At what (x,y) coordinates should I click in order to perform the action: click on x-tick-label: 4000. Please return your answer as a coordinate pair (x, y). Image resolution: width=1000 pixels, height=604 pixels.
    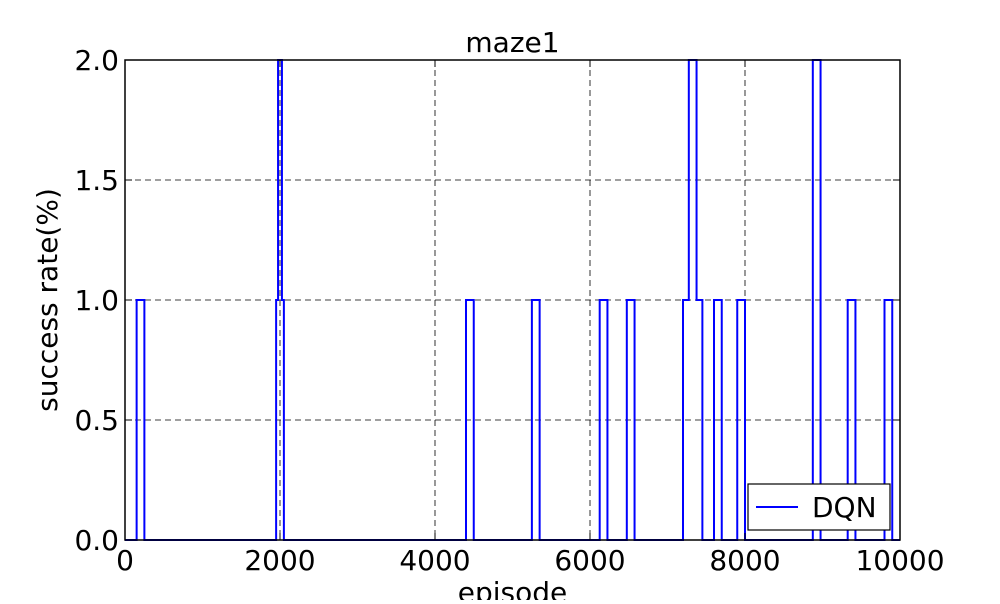
    Looking at the image, I should click on (434, 560).